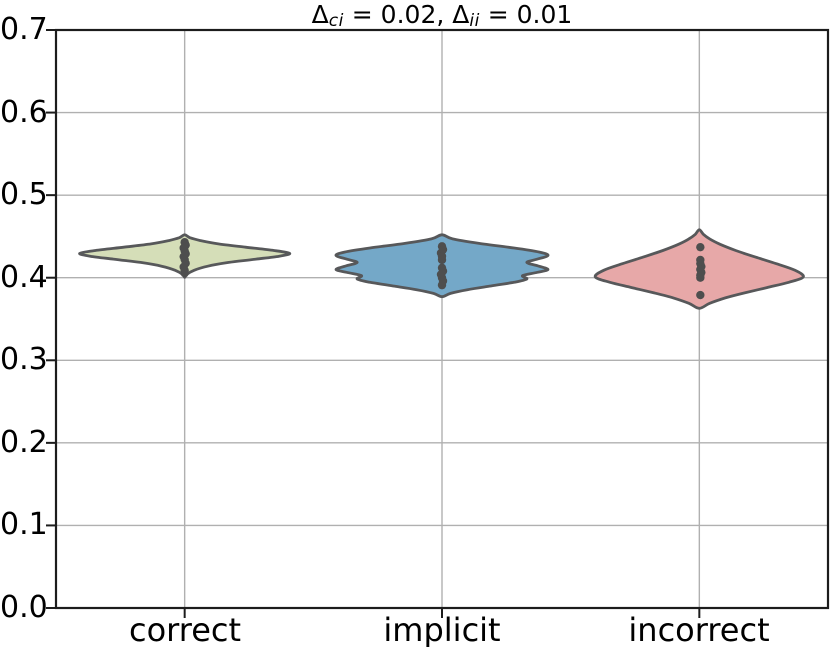 The width and height of the screenshot is (830, 647). Describe the element at coordinates (442, 629) in the screenshot. I see `x-tick-label-implicit: implicit` at that location.